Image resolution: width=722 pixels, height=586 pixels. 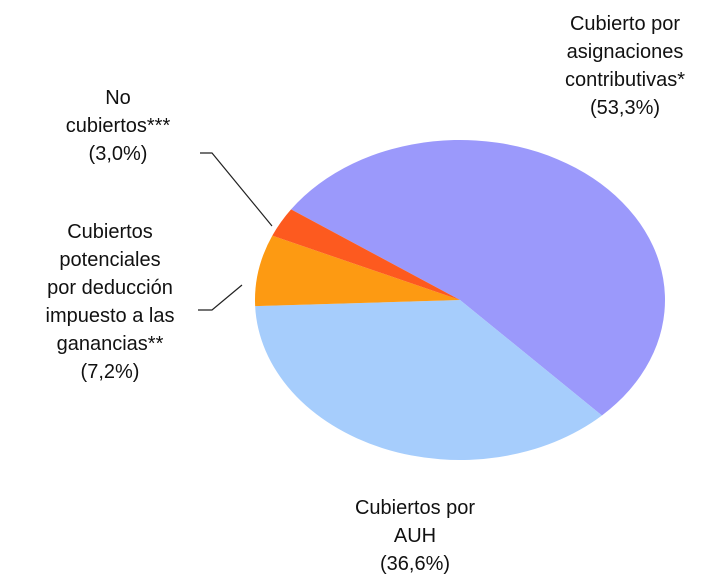 What do you see at coordinates (415, 522) in the screenshot?
I see `category-name: Cubiertos por AUH` at bounding box center [415, 522].